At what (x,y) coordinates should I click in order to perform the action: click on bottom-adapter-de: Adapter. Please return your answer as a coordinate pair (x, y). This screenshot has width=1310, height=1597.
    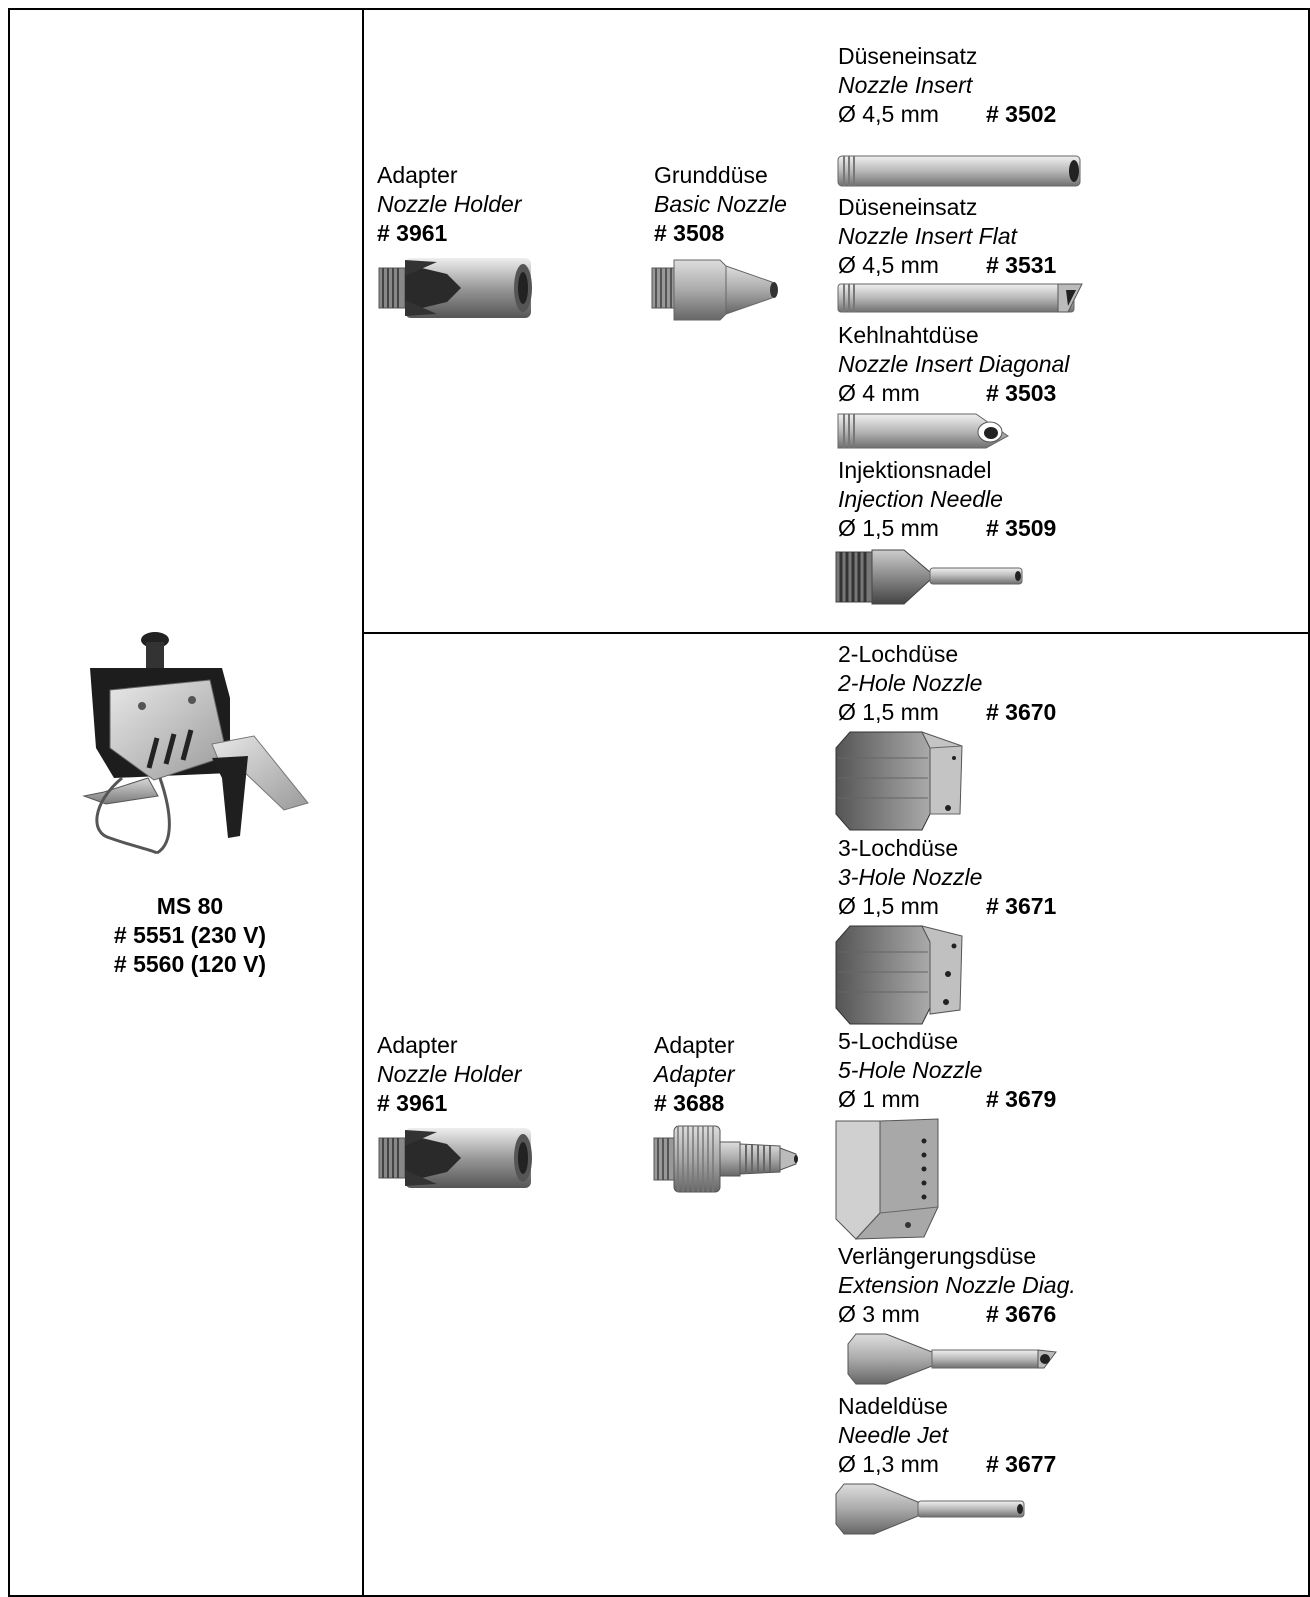
    Looking at the image, I should click on (417, 1045).